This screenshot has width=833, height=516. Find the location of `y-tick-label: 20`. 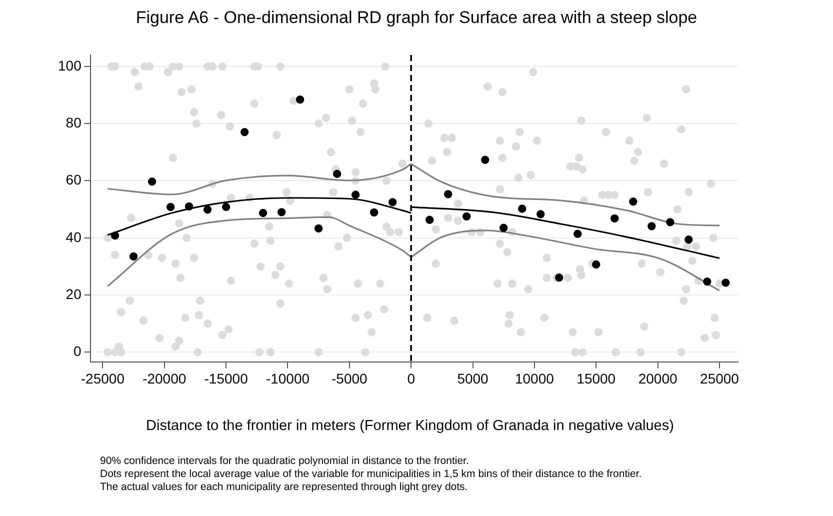

y-tick-label: 20 is located at coordinates (74, 294).